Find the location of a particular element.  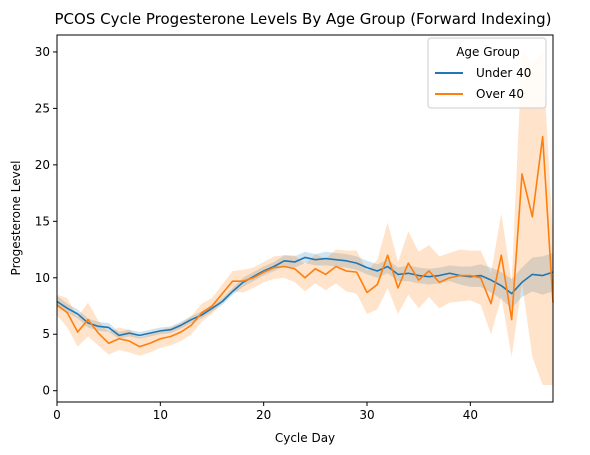

legend-title: Age Group is located at coordinates (488, 52).